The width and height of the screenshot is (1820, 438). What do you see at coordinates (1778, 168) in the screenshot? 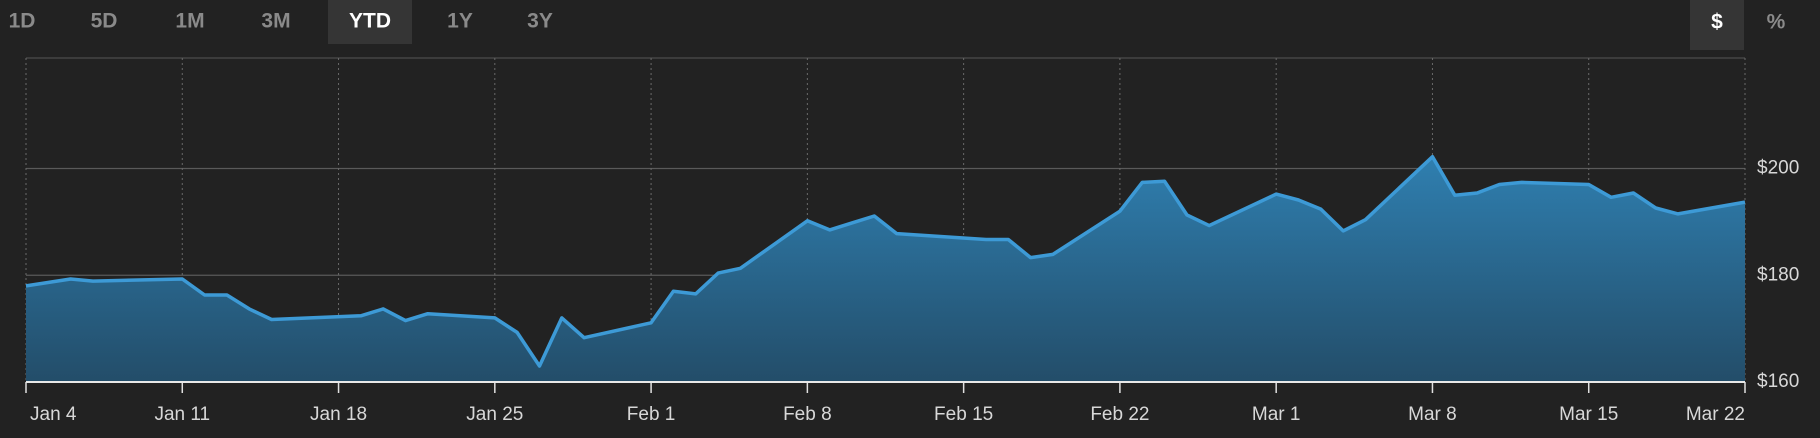
I see `y-tick-label: $200` at bounding box center [1778, 168].